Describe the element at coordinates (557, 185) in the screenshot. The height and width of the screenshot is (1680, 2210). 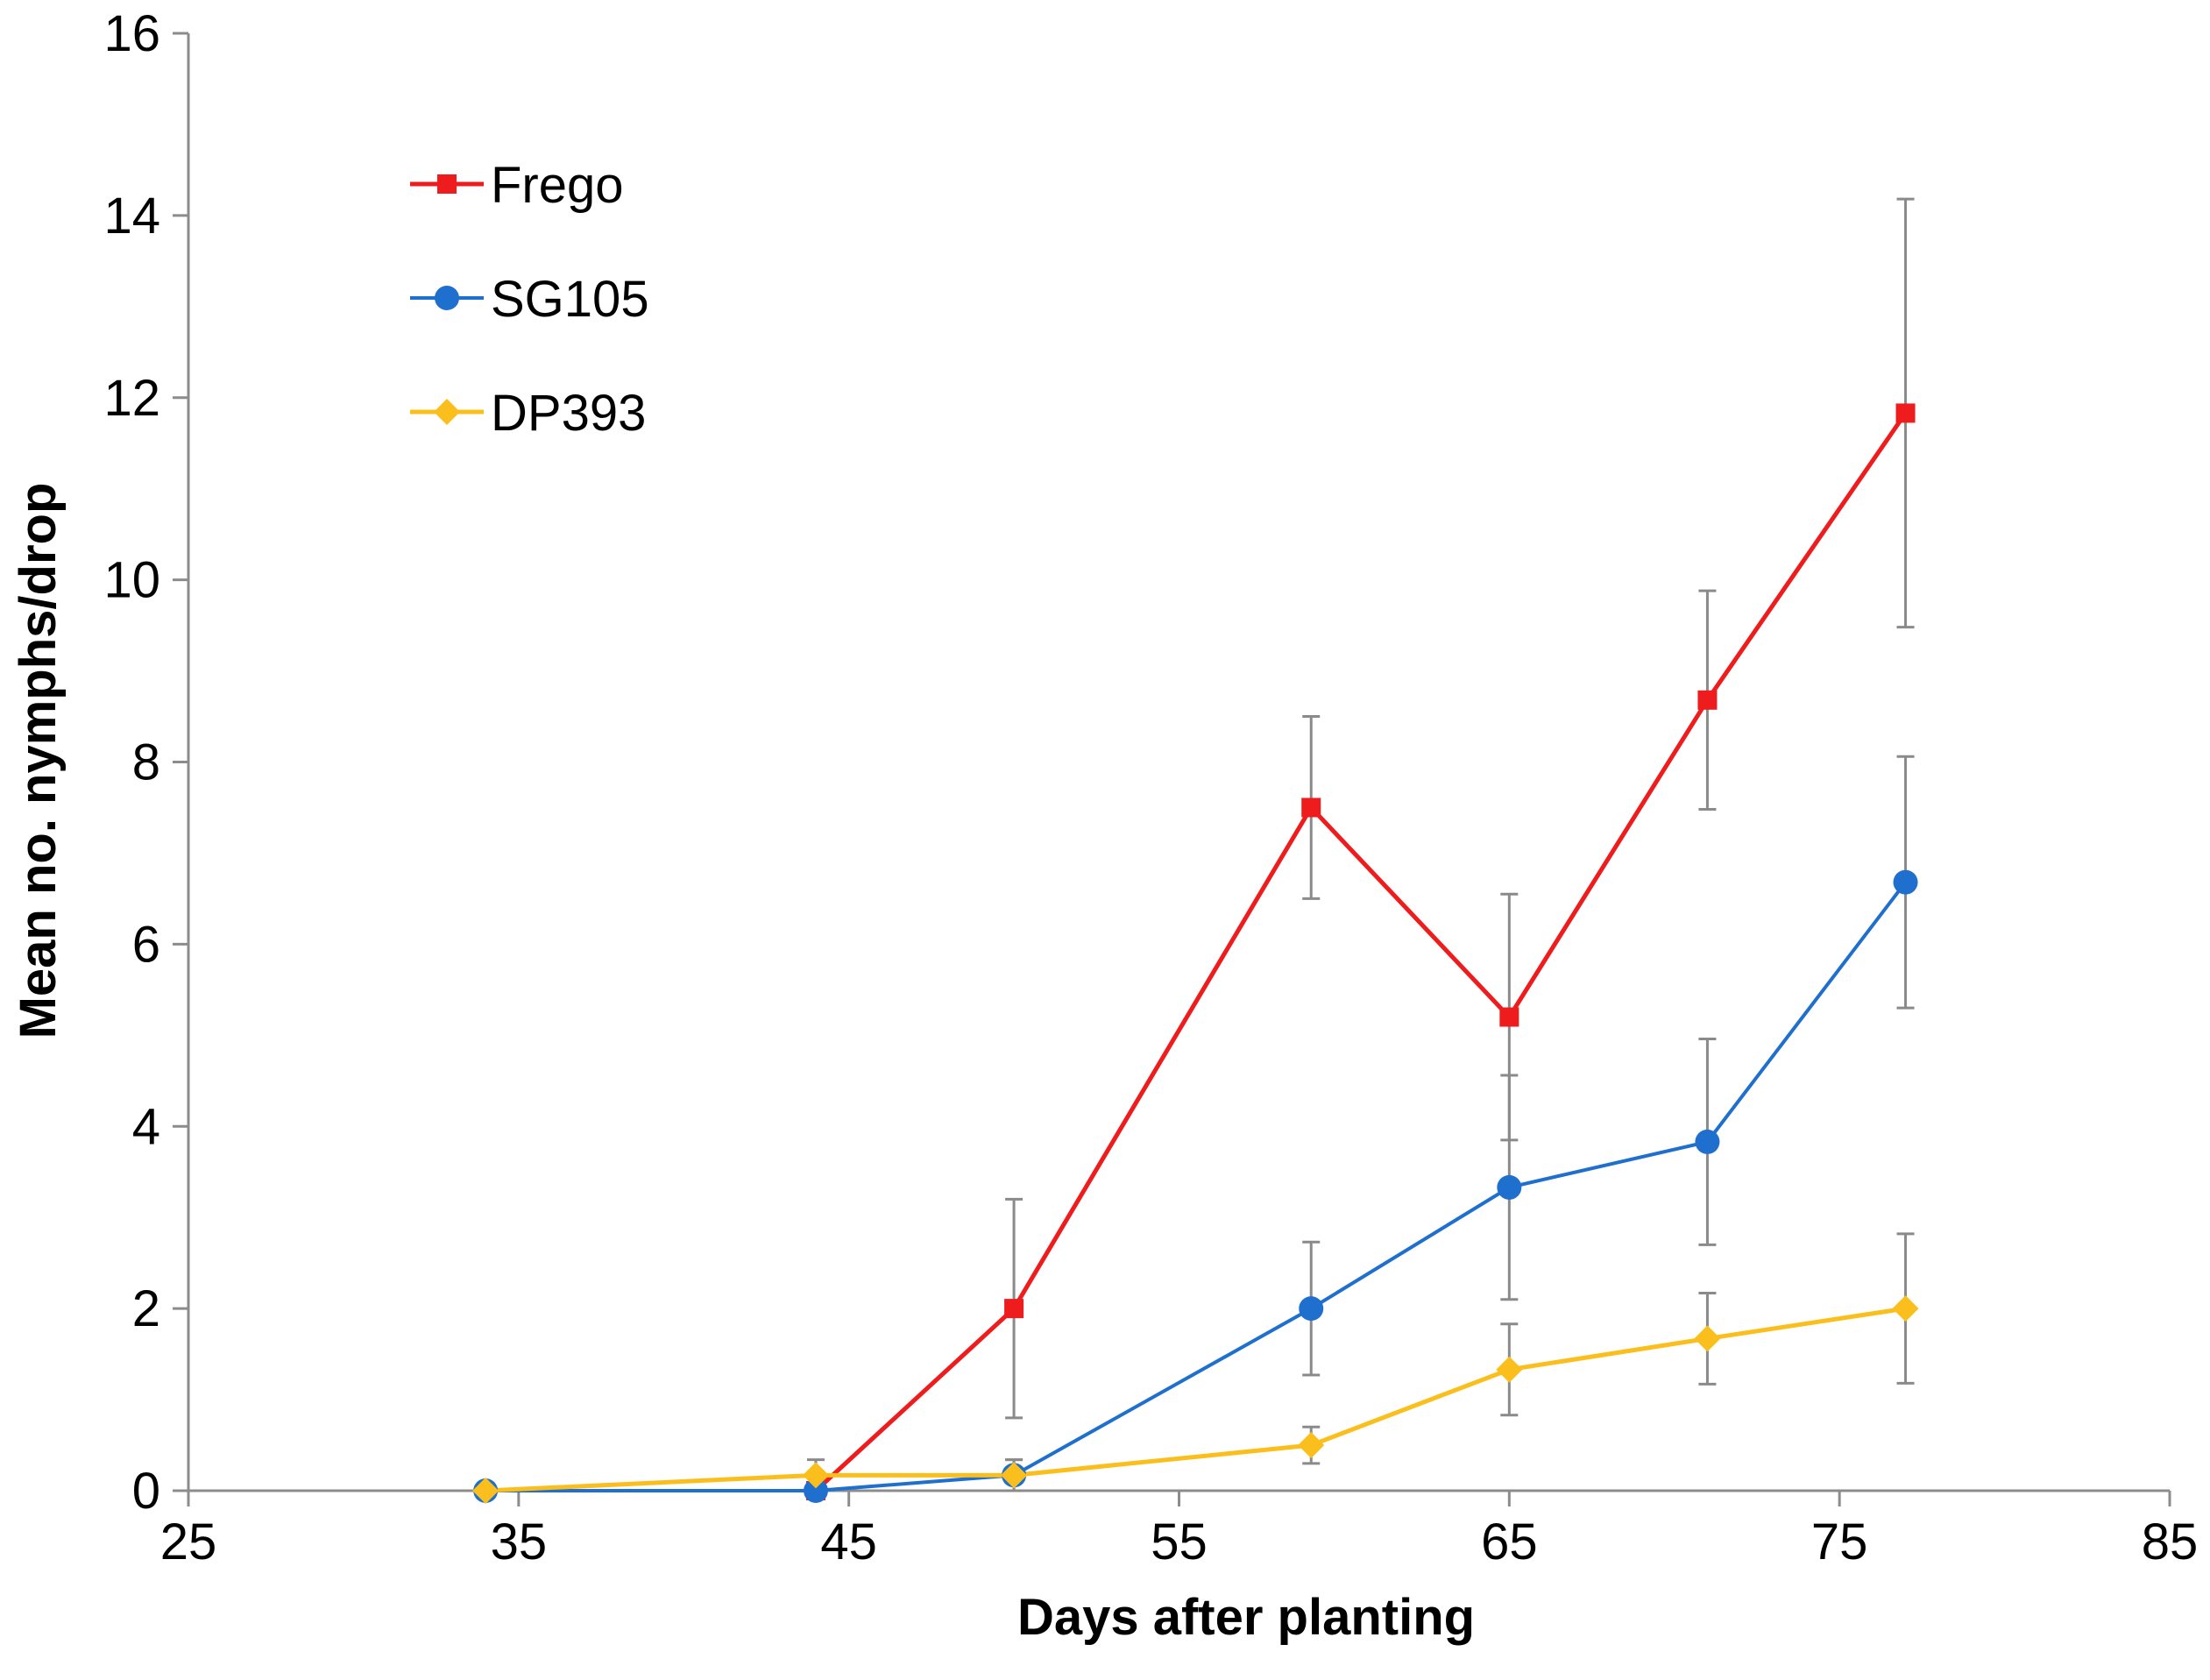
I see `legend-label-frego: Frego` at that location.